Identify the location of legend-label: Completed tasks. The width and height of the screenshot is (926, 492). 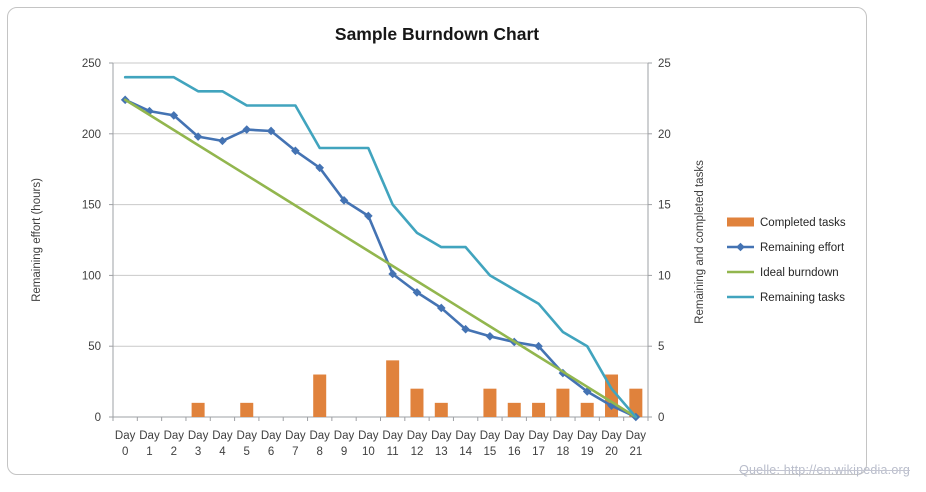
(803, 223).